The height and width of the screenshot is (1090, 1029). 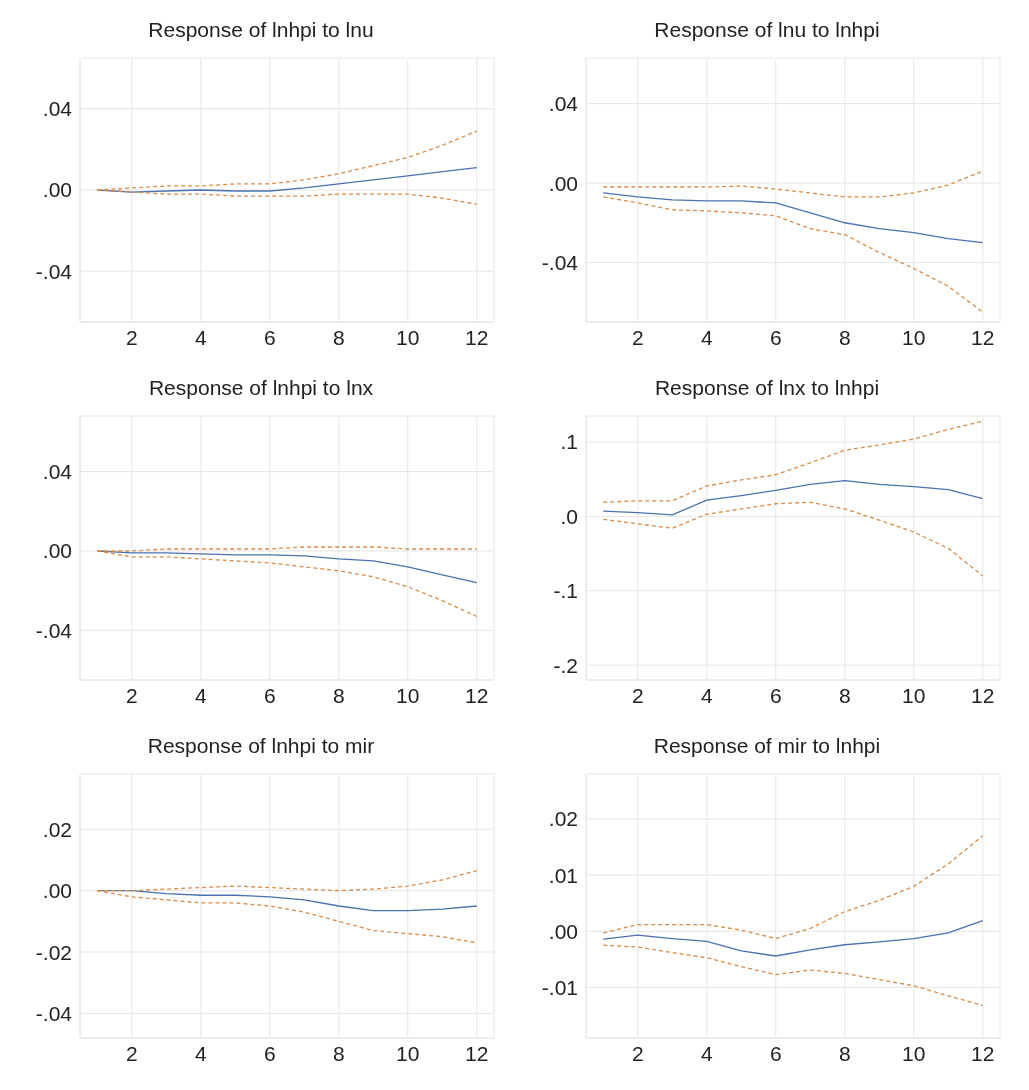 I want to click on chart-title: Response of lnhpi to lnx, so click(x=261, y=388).